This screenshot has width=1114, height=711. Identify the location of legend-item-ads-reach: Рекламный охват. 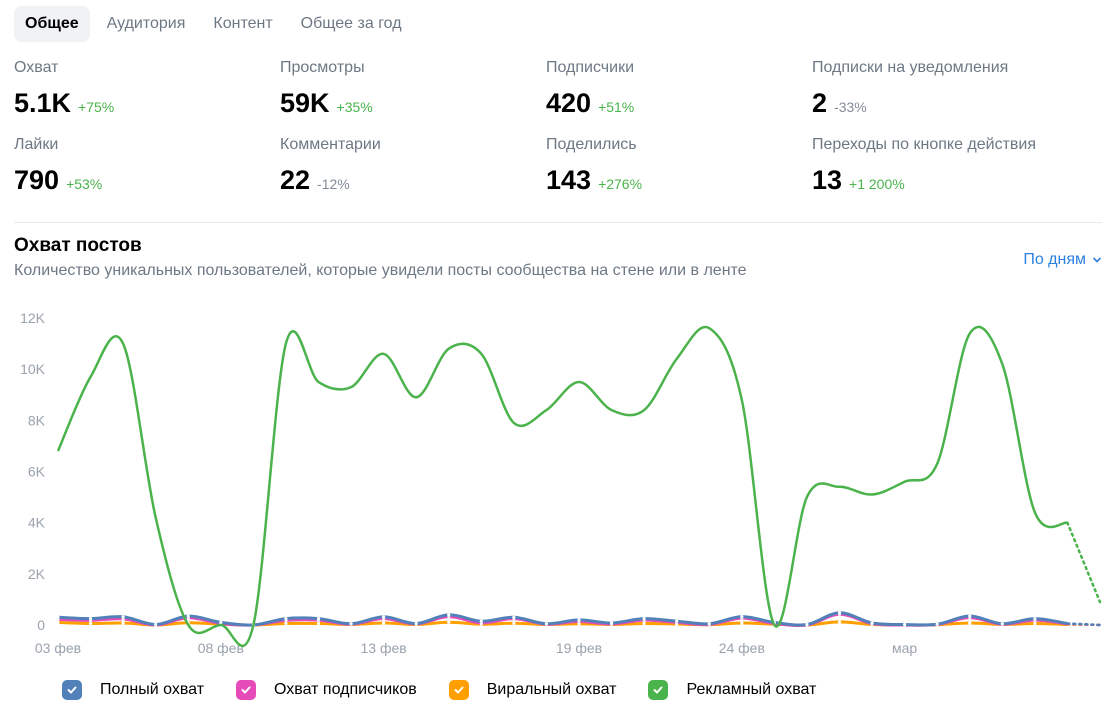
(732, 690).